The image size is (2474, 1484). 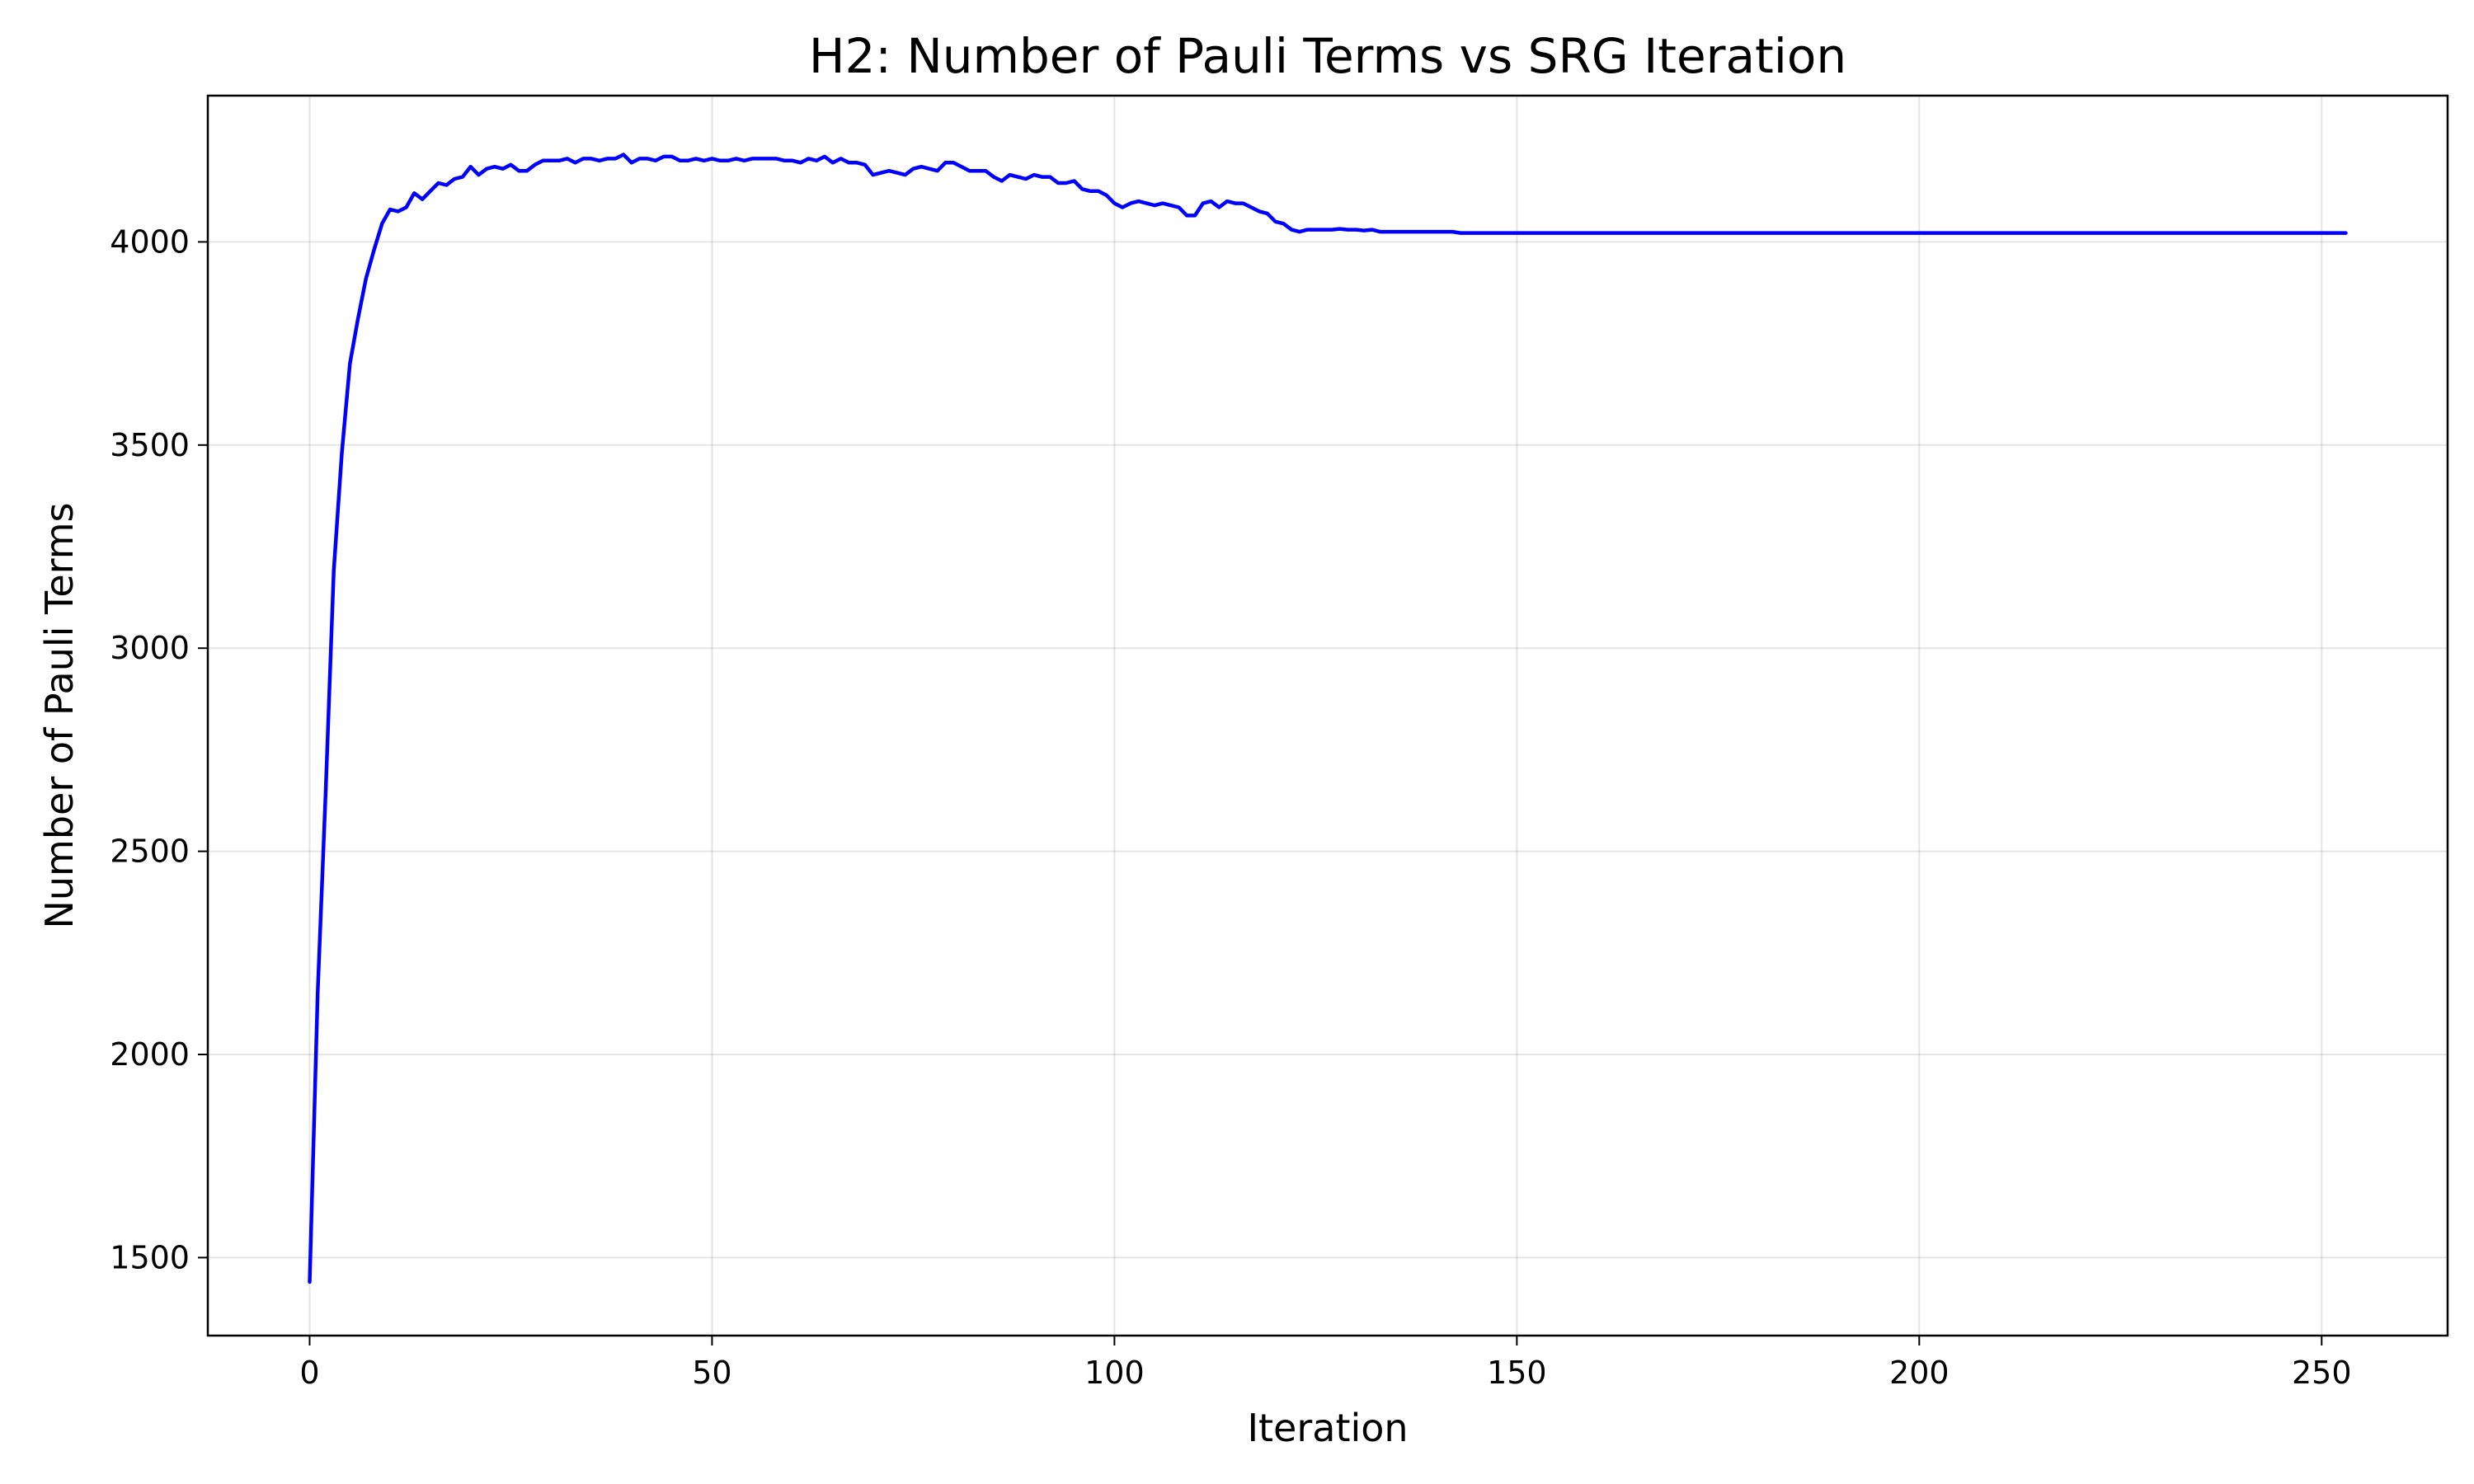 What do you see at coordinates (309, 1373) in the screenshot?
I see `x-tick-label: 0` at bounding box center [309, 1373].